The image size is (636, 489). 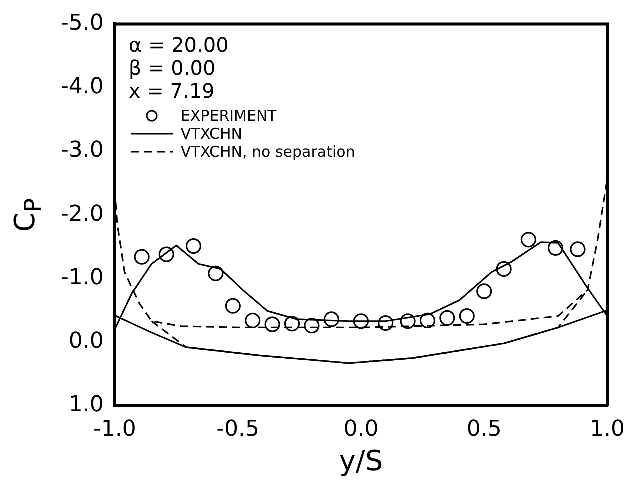 What do you see at coordinates (228, 116) in the screenshot?
I see `legend-label: EXPERIMENT` at bounding box center [228, 116].